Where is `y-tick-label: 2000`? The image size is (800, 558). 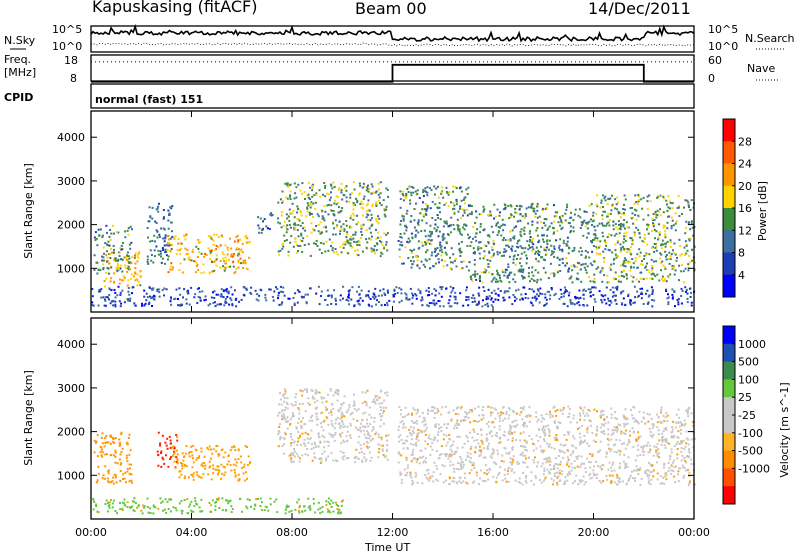
y-tick-label: 2000 is located at coordinates (71, 225).